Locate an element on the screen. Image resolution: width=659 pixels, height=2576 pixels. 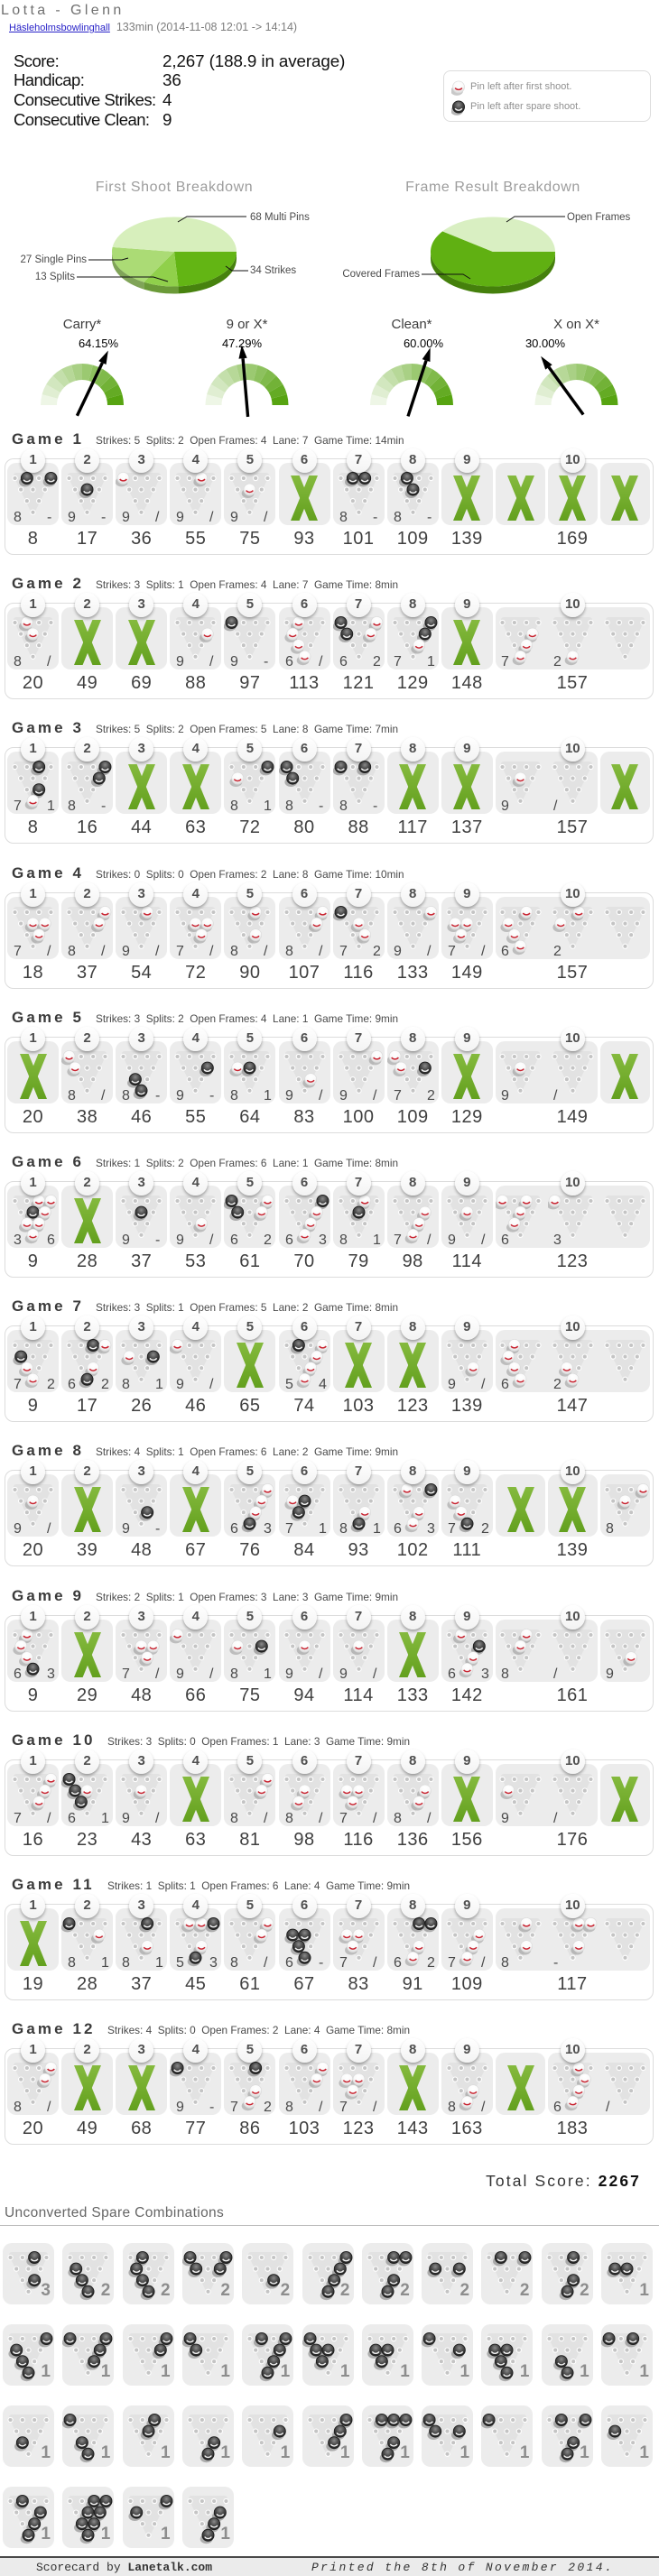
svg-text: 68 Multi Pins is located at coordinates (280, 217).